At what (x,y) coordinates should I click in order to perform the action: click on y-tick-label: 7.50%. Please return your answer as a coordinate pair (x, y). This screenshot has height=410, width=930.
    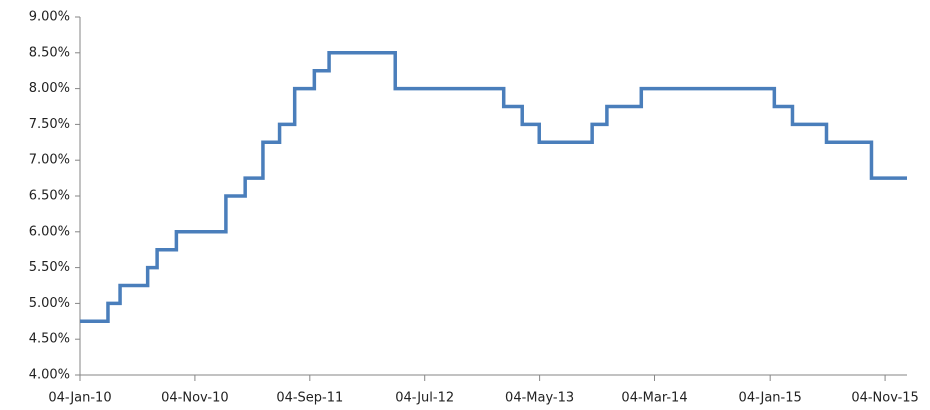
    Looking at the image, I should click on (49, 124).